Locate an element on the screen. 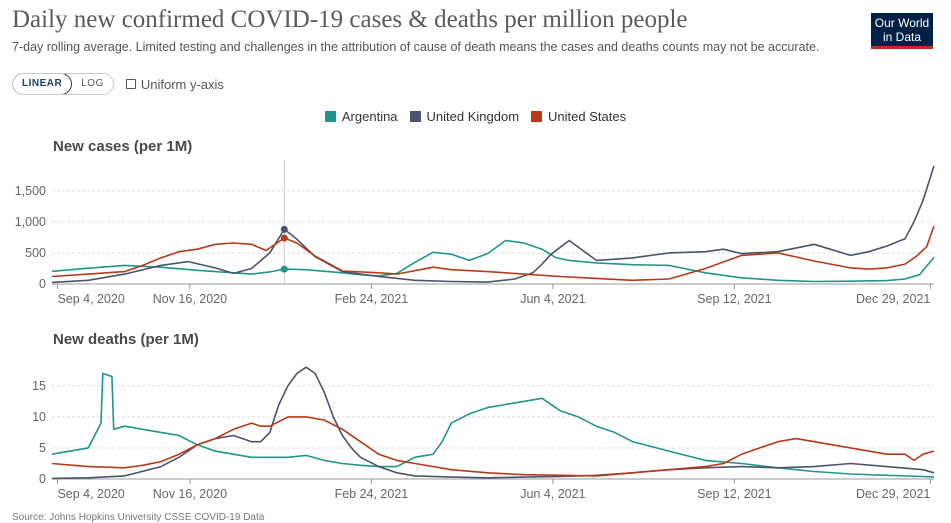 This screenshot has width=951, height=523. uniform-y-axis-label: Uniform y-axis is located at coordinates (182, 84).